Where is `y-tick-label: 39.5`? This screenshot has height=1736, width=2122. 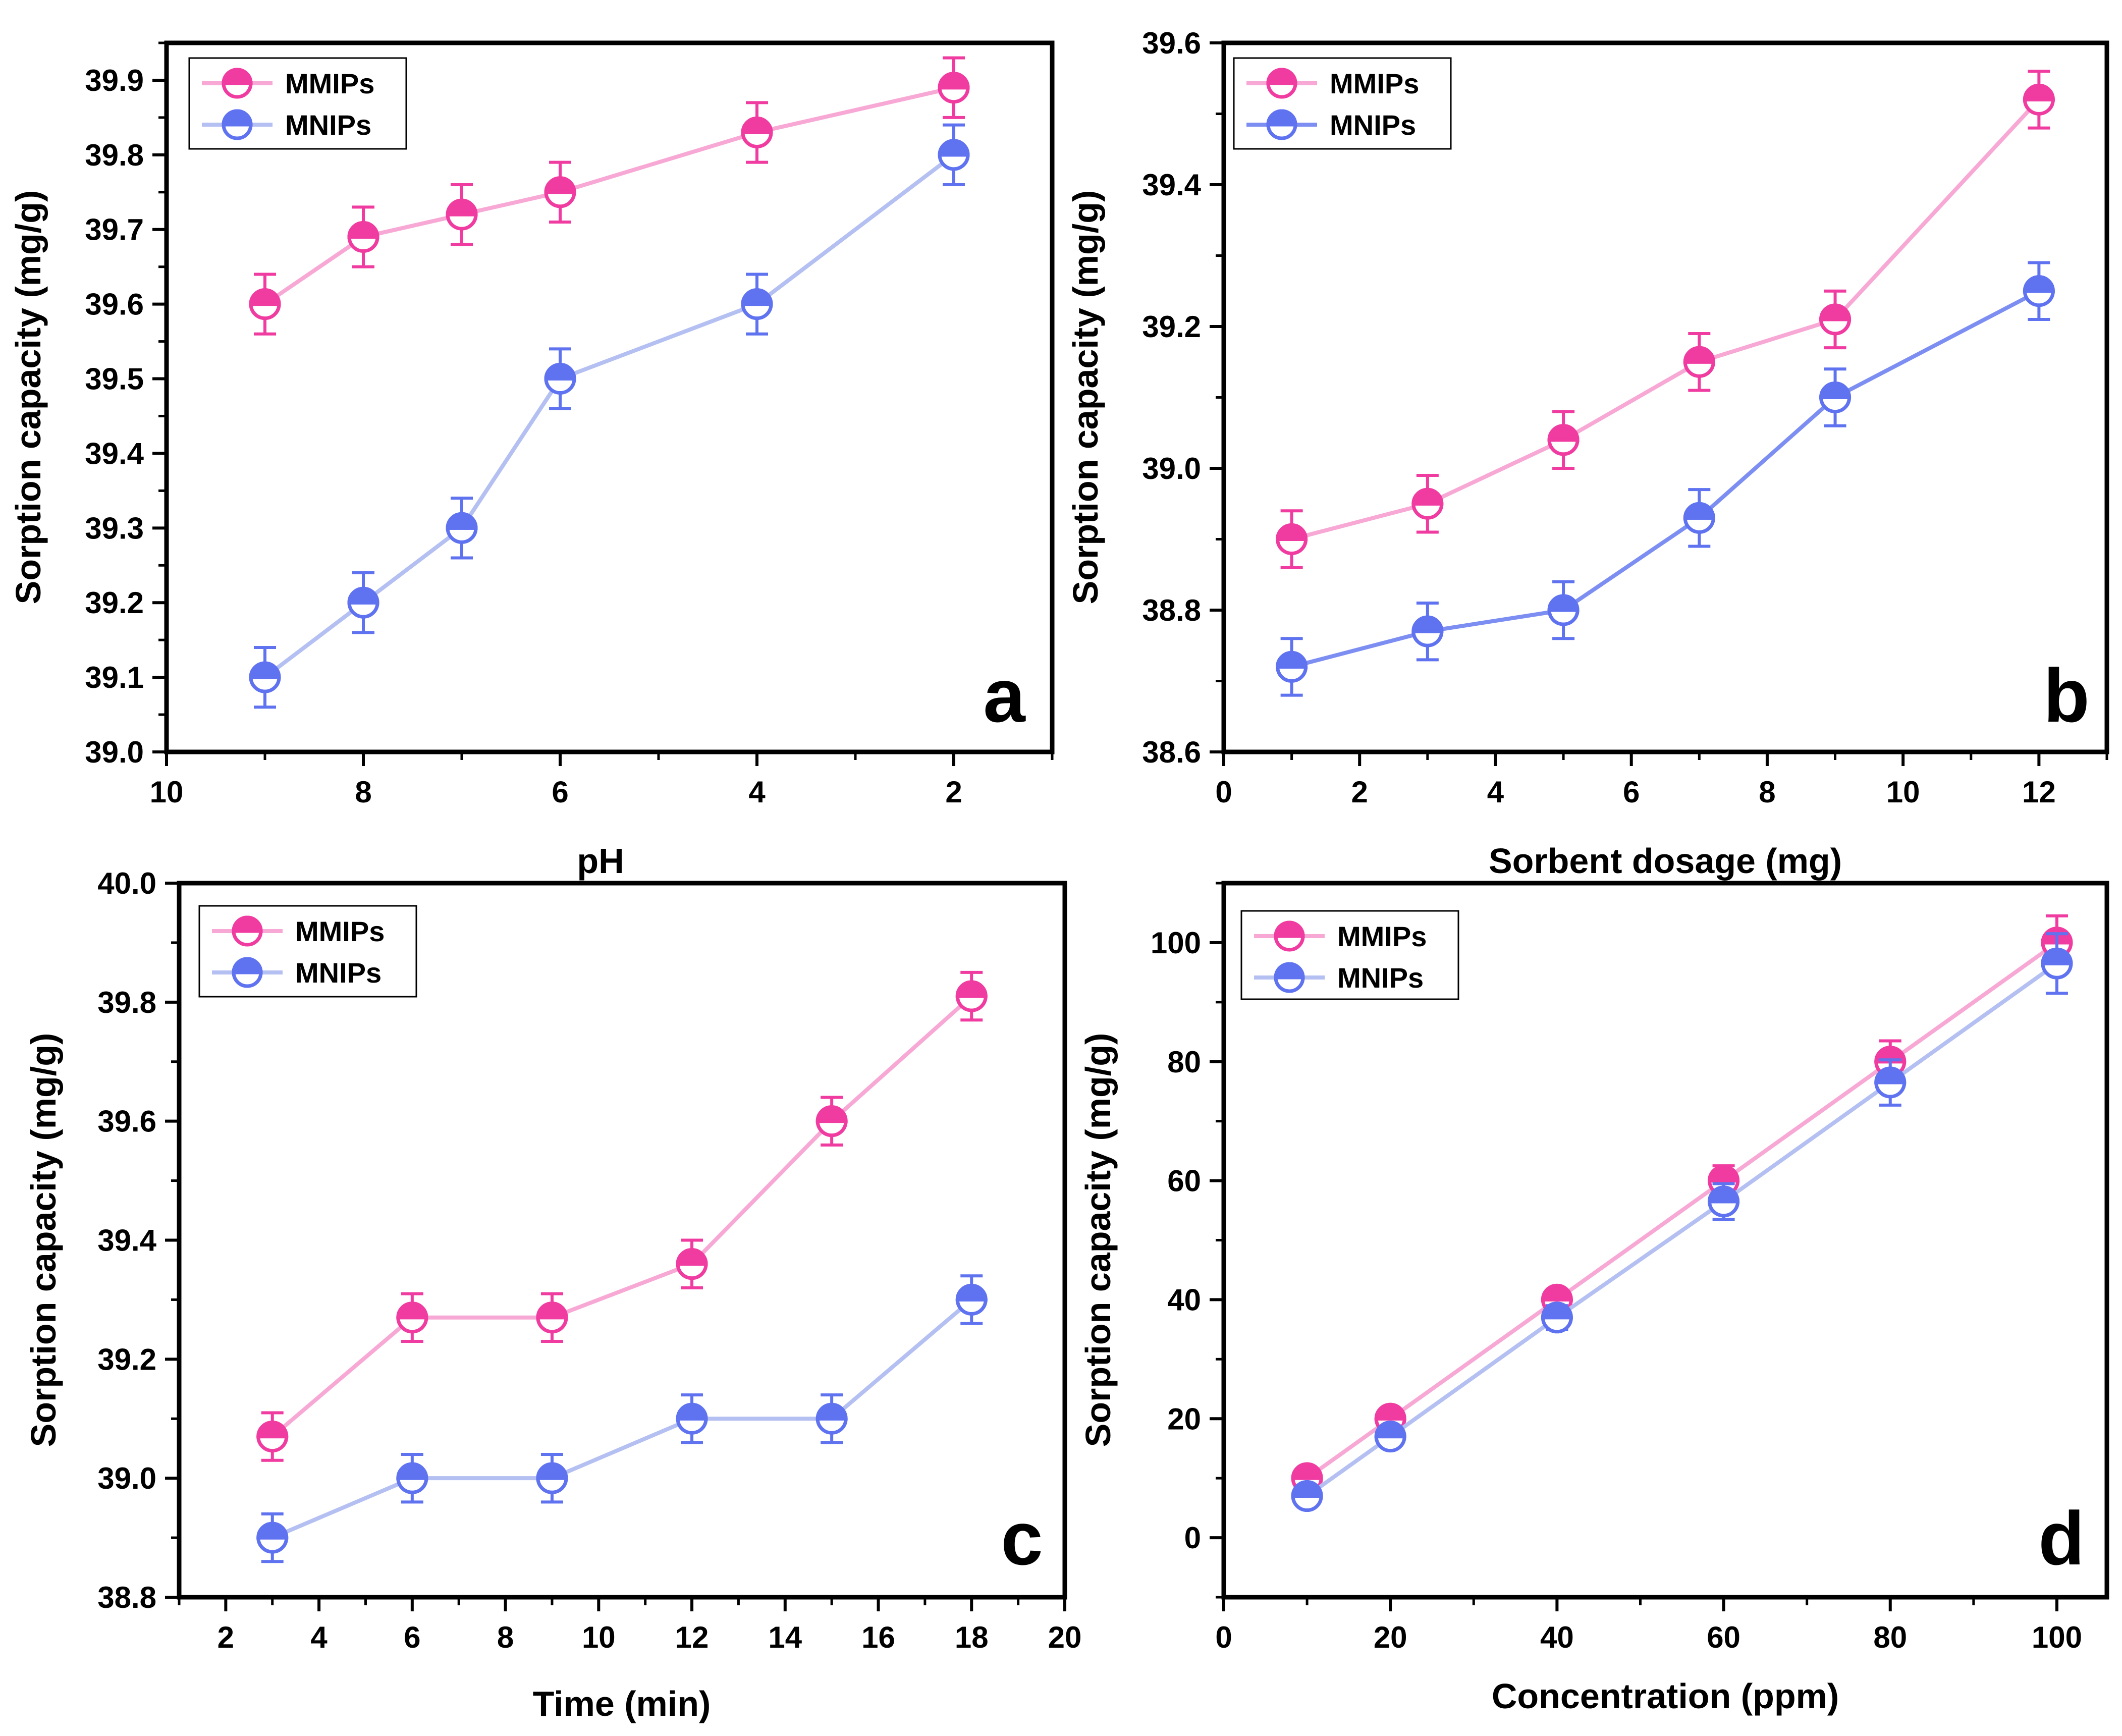 y-tick-label: 39.5 is located at coordinates (115, 379).